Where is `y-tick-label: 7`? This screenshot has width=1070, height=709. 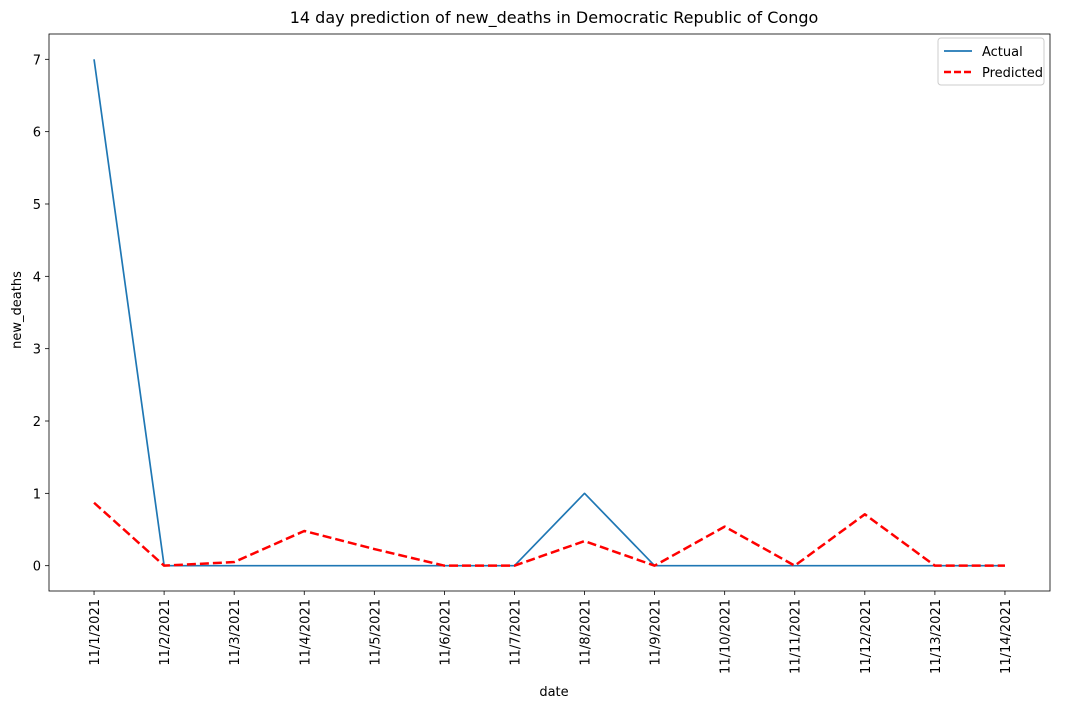
y-tick-label: 7 is located at coordinates (37, 60).